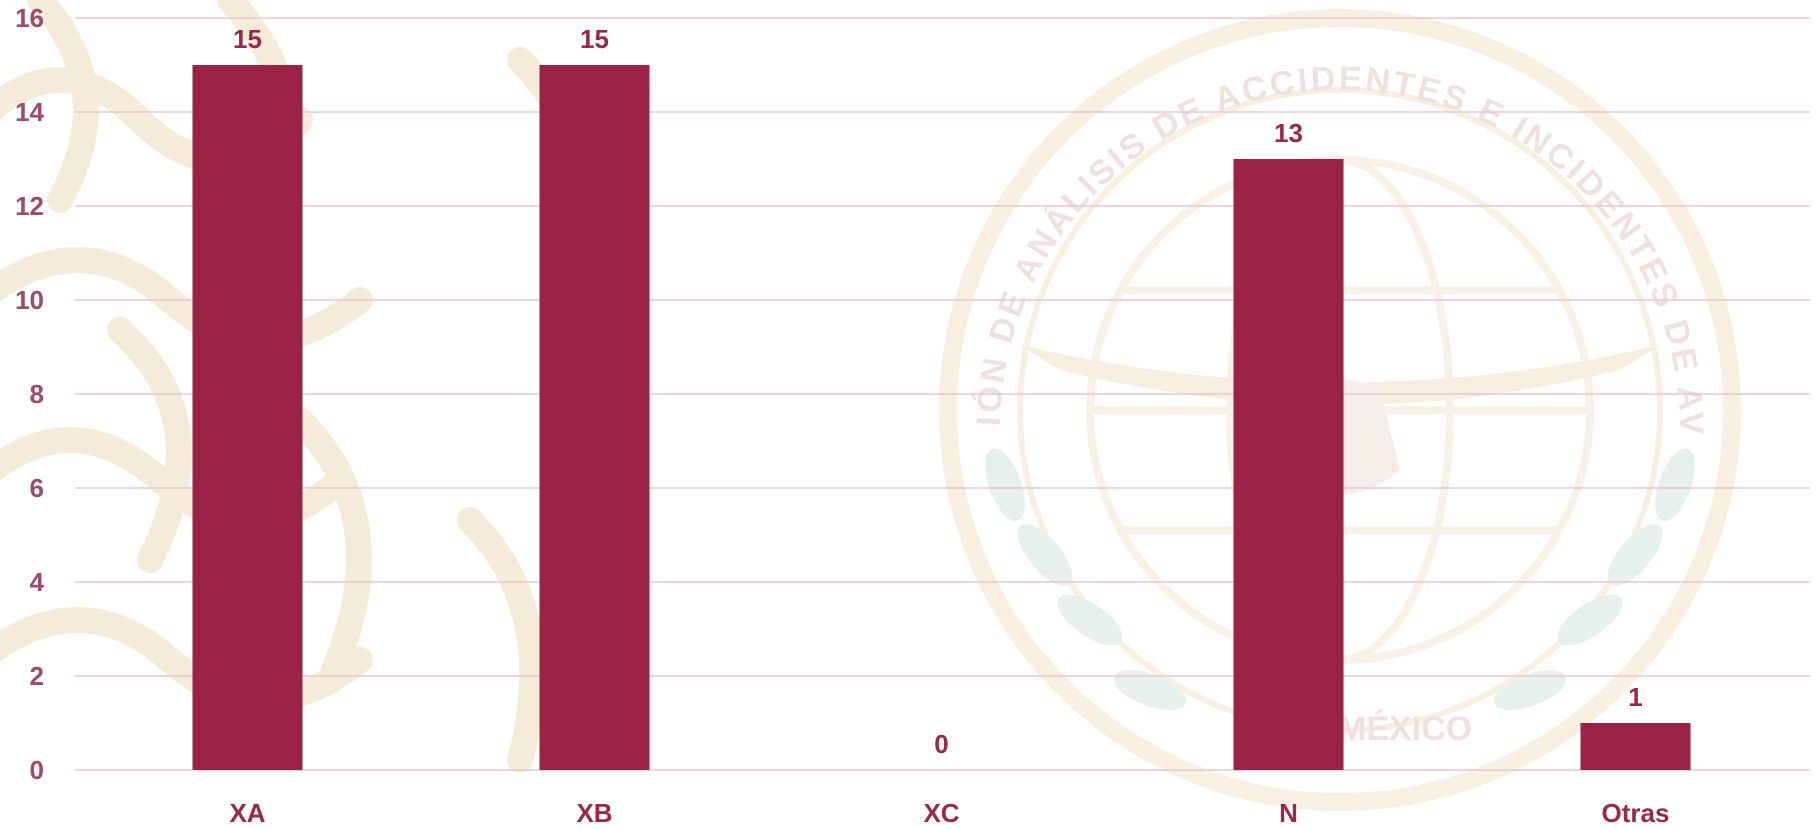  What do you see at coordinates (247, 813) in the screenshot?
I see `x-tick-label-xa: XA` at bounding box center [247, 813].